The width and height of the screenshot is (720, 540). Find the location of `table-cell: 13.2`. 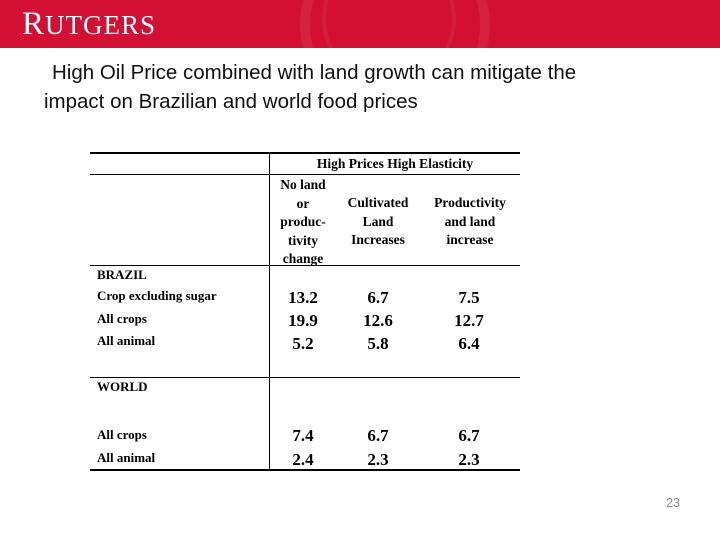

table-cell: 13.2 is located at coordinates (303, 297).